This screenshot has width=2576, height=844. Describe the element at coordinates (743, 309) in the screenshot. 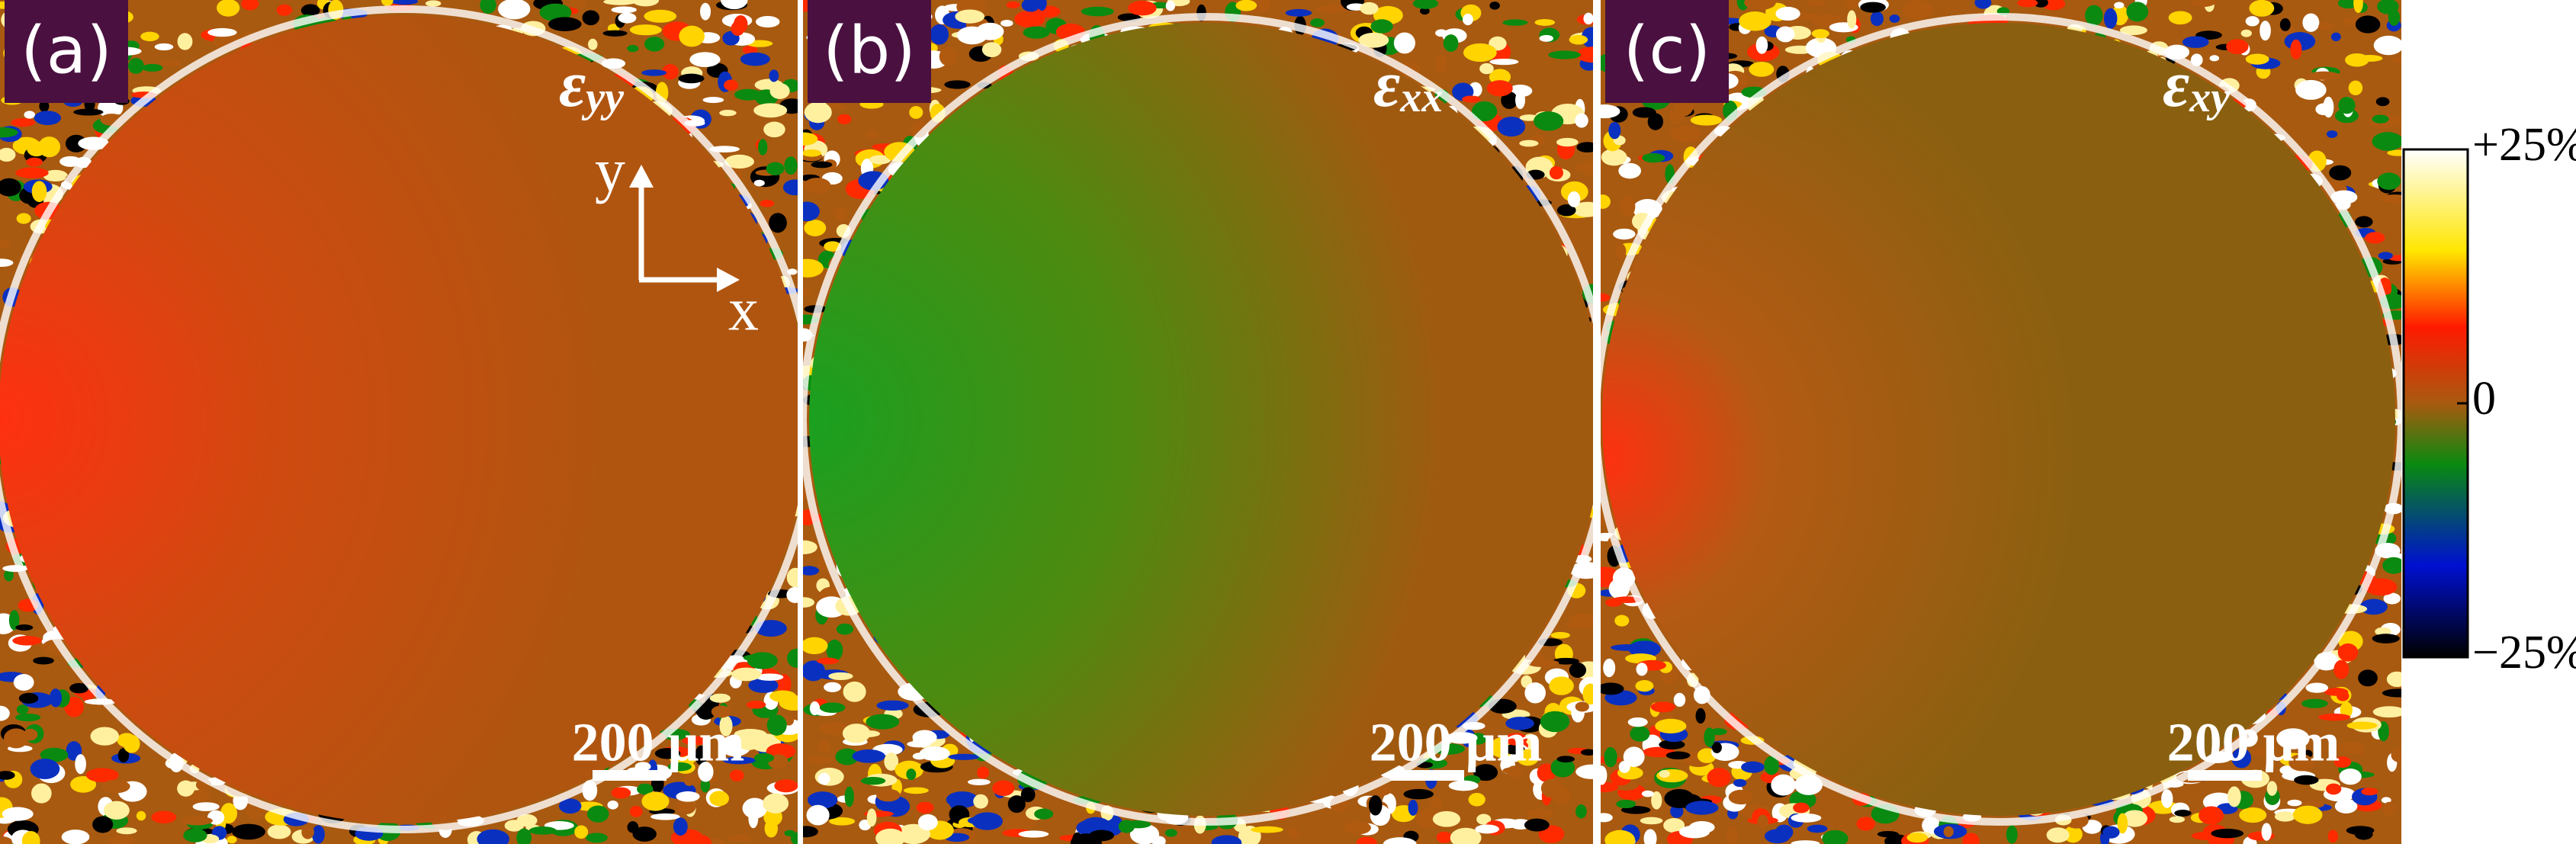

I see `axis-label-x: x` at that location.